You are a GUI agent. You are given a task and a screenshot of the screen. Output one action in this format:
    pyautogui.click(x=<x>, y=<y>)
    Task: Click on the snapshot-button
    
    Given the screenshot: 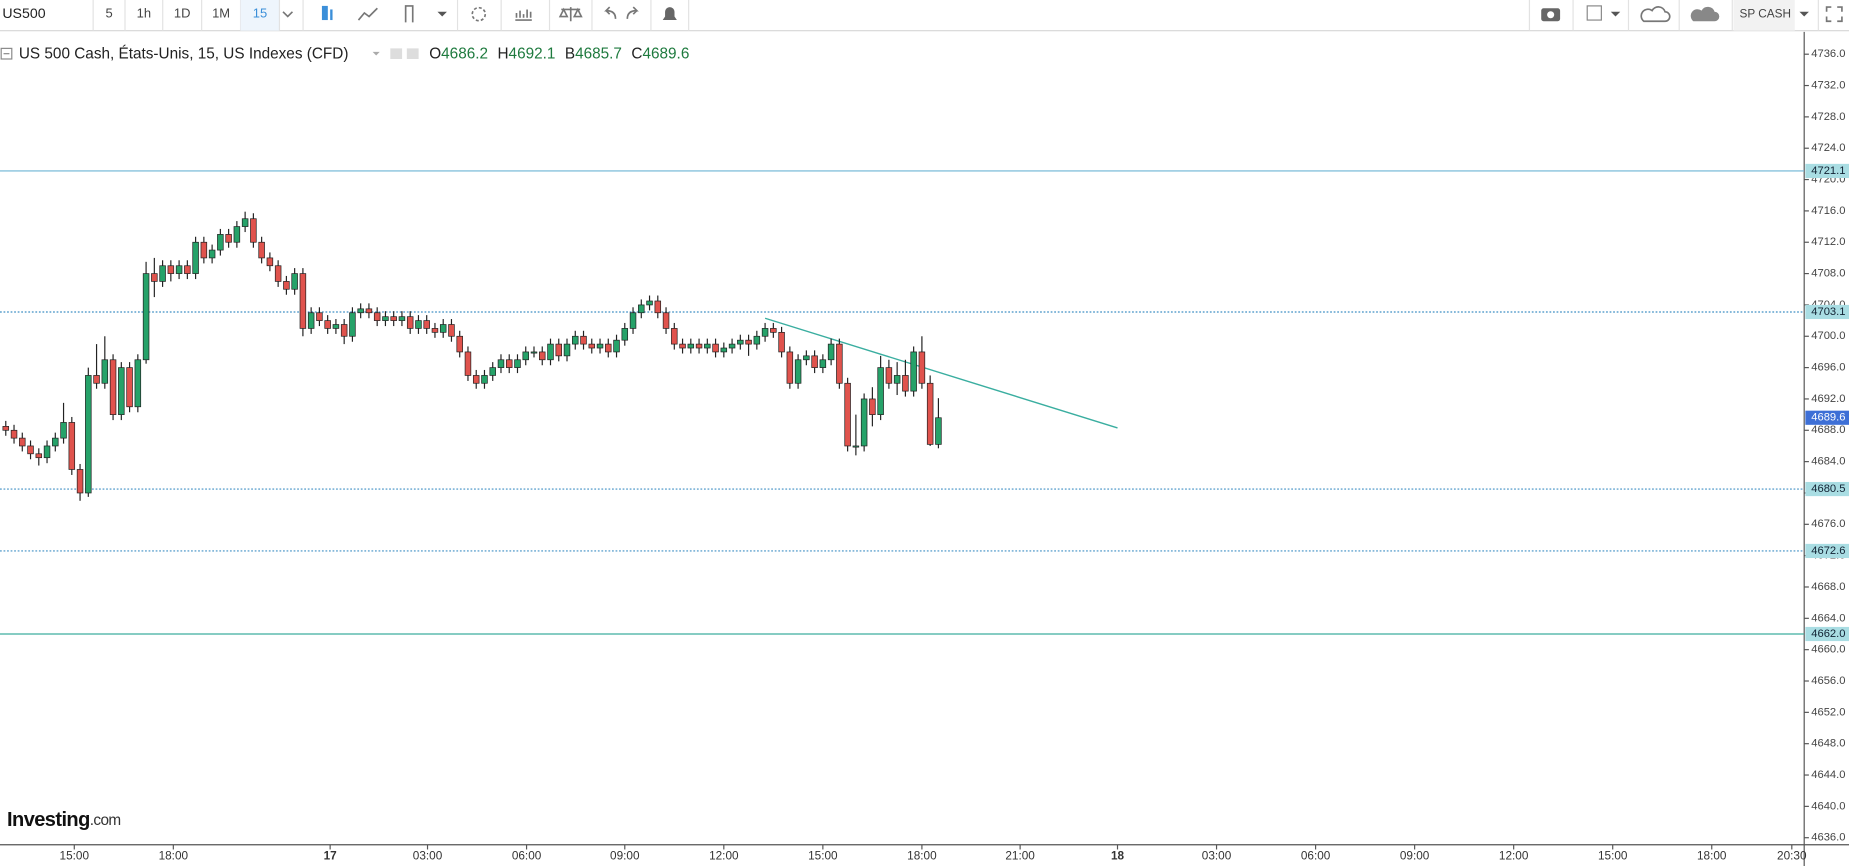 What is the action you would take?
    pyautogui.click(x=1551, y=15)
    